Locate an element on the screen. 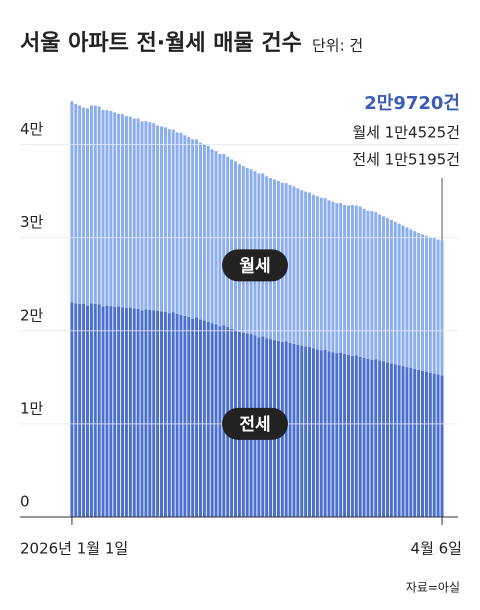 This screenshot has height=610, width=480. y-tick-label: 1만 is located at coordinates (32, 408).